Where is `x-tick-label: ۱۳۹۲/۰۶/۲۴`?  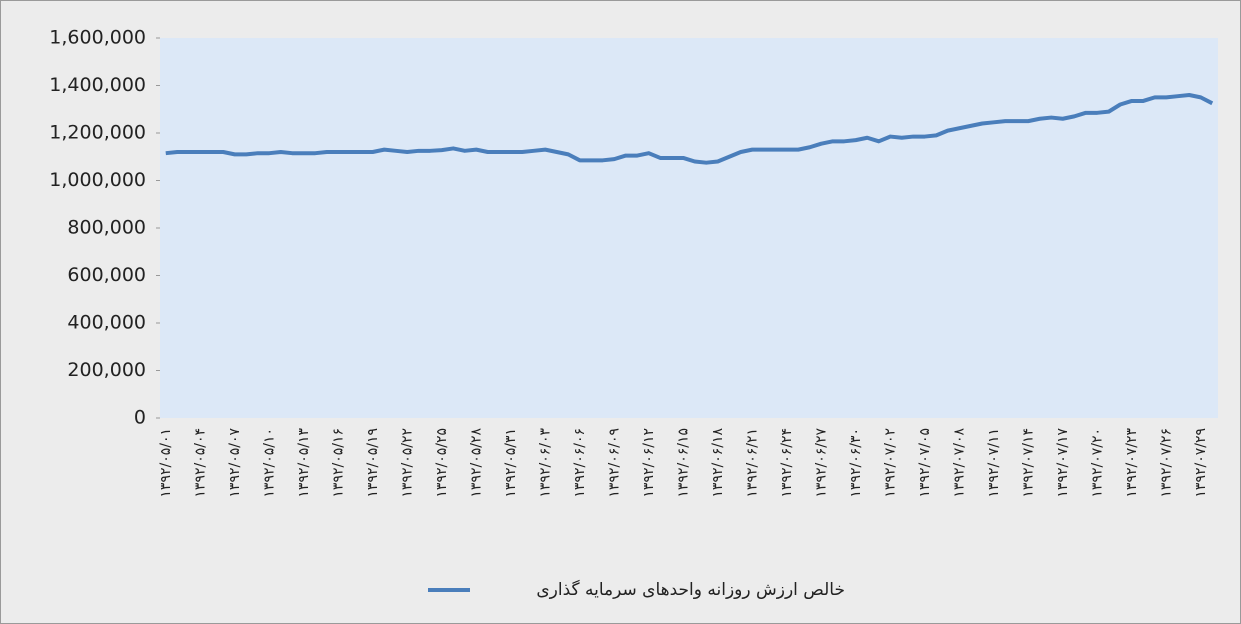
x-tick-label: ۱۳۹۲/۰۶/۲۴ is located at coordinates (787, 463).